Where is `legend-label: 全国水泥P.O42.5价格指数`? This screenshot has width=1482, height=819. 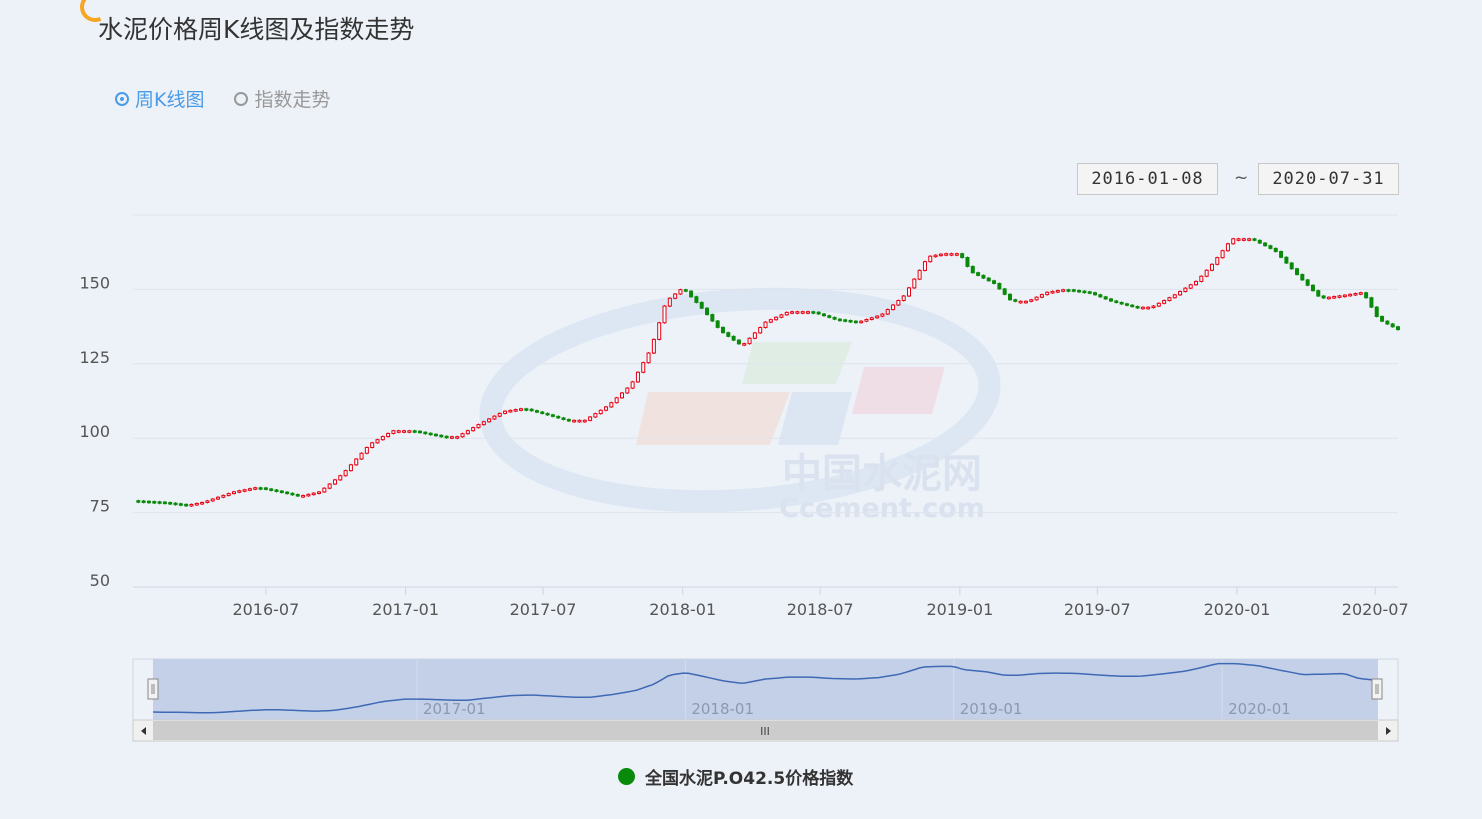
legend-label: 全国水泥P.O42.5价格指数 is located at coordinates (749, 779).